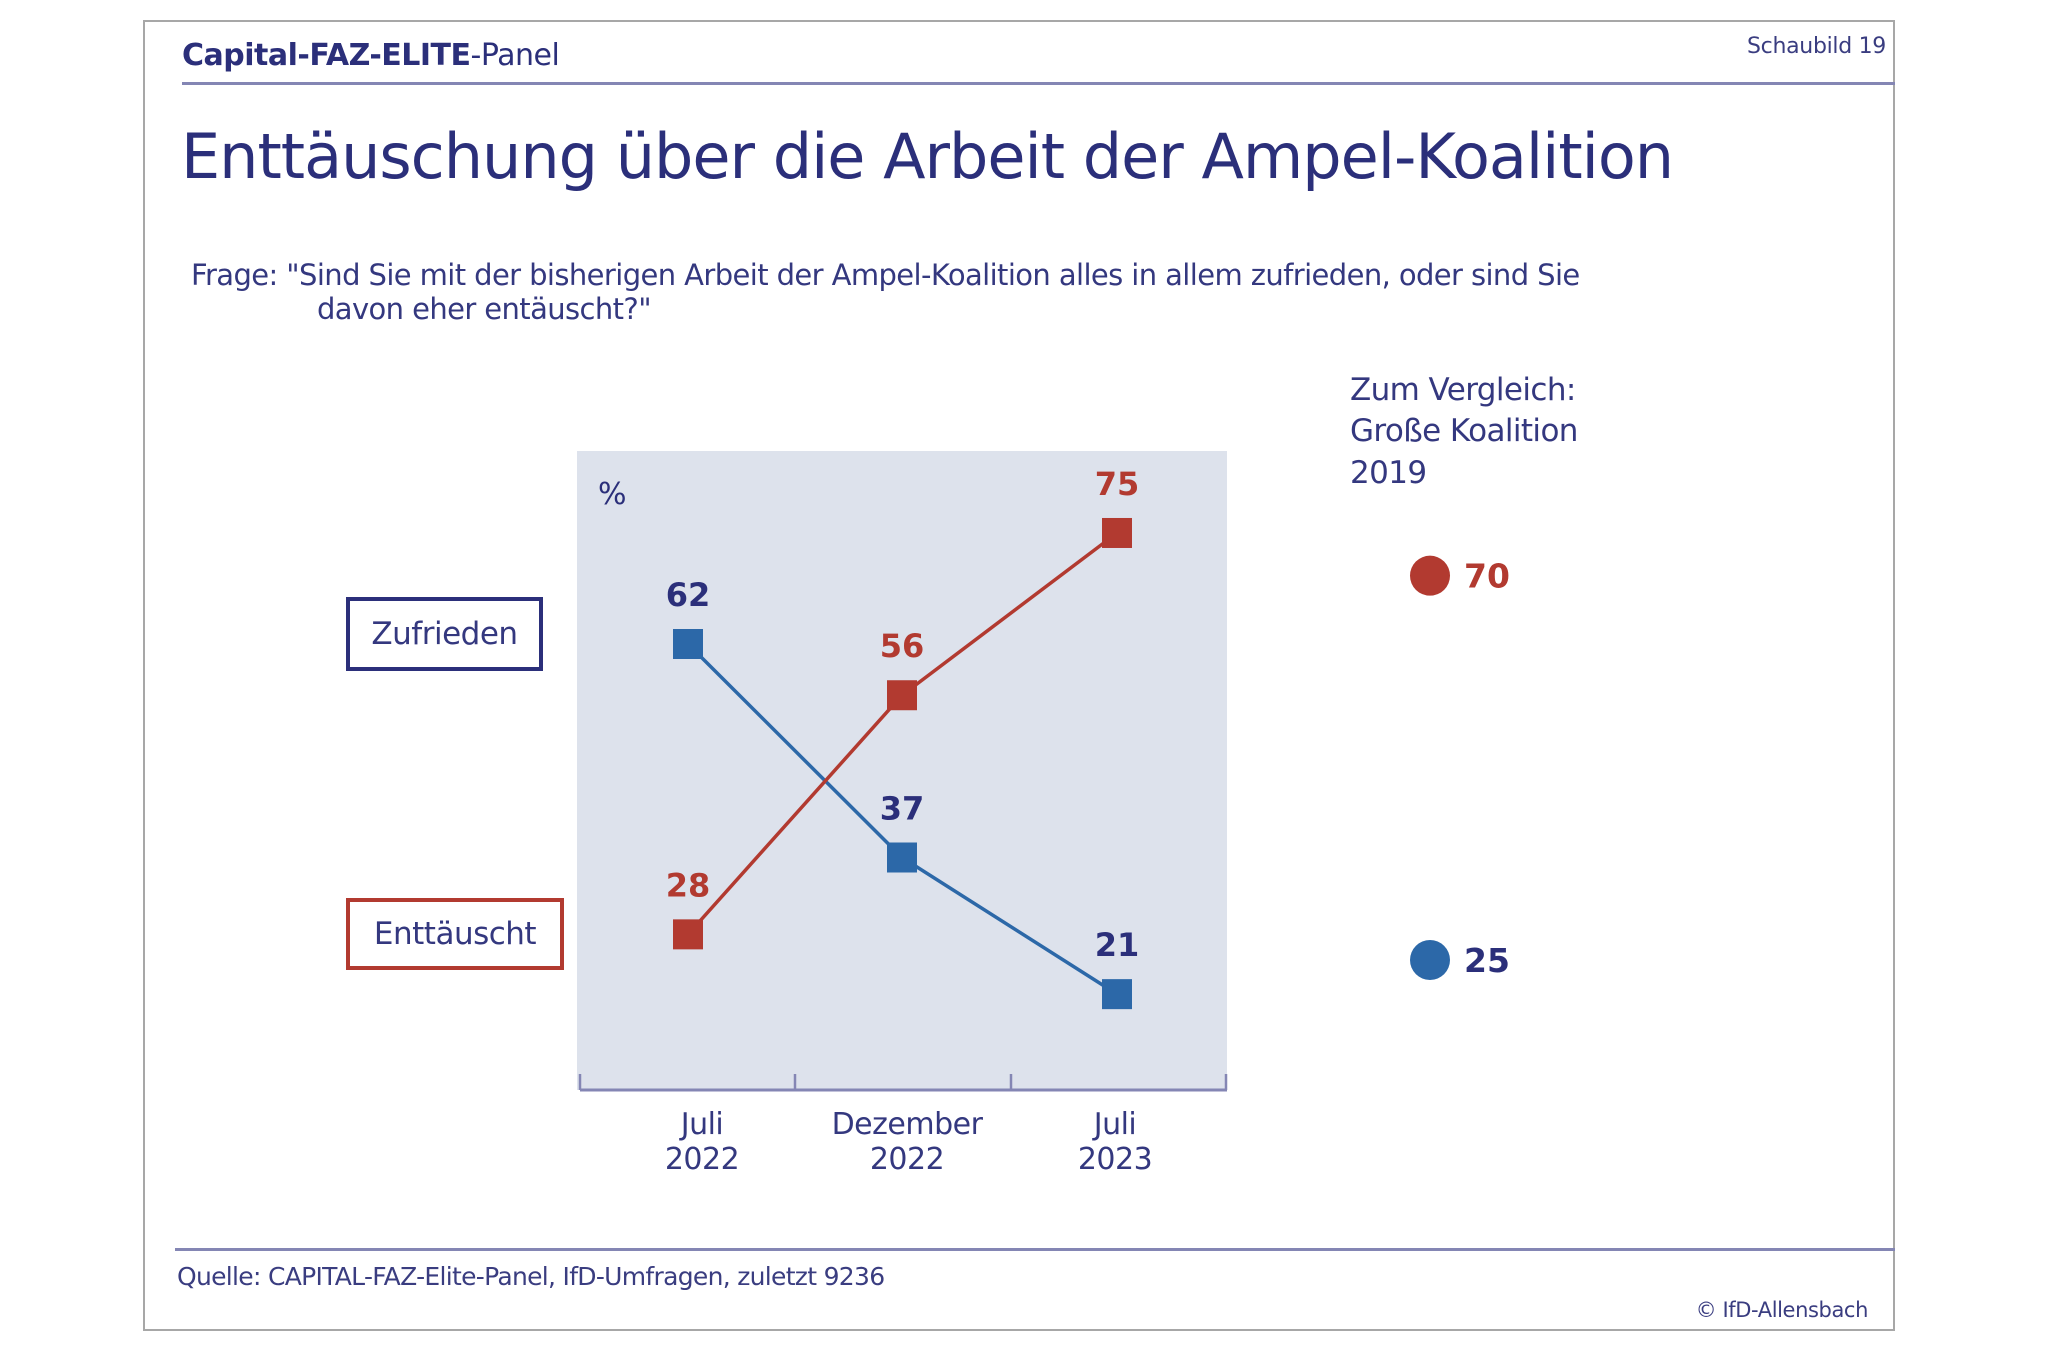  What do you see at coordinates (902, 809) in the screenshot?
I see `data-label: 37` at bounding box center [902, 809].